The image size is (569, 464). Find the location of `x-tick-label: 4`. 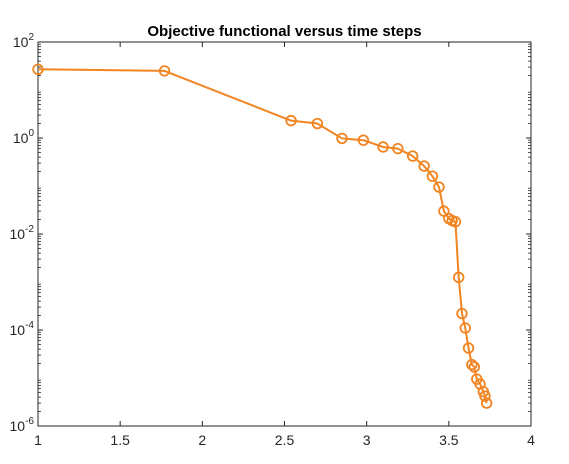

x-tick-label: 4 is located at coordinates (531, 440).